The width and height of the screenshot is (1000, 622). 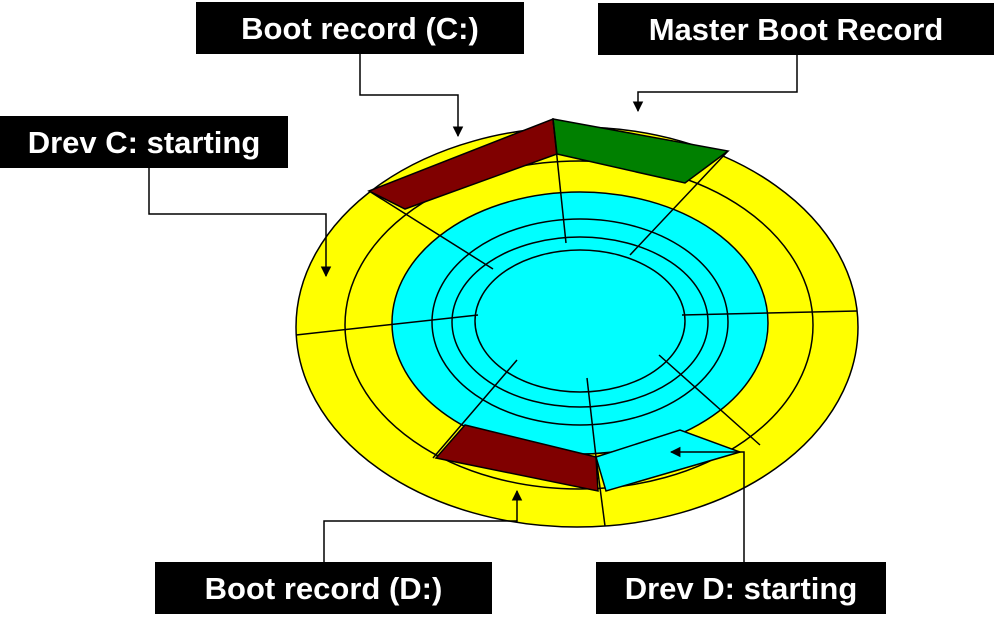 What do you see at coordinates (411, 96) in the screenshot?
I see `arrow-boot-record-c` at bounding box center [411, 96].